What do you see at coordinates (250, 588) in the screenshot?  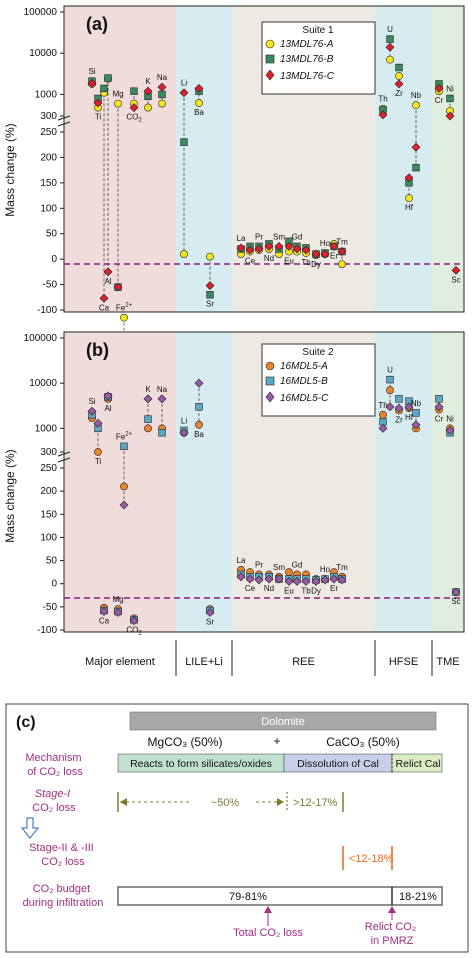 I see `element-label: Ce` at bounding box center [250, 588].